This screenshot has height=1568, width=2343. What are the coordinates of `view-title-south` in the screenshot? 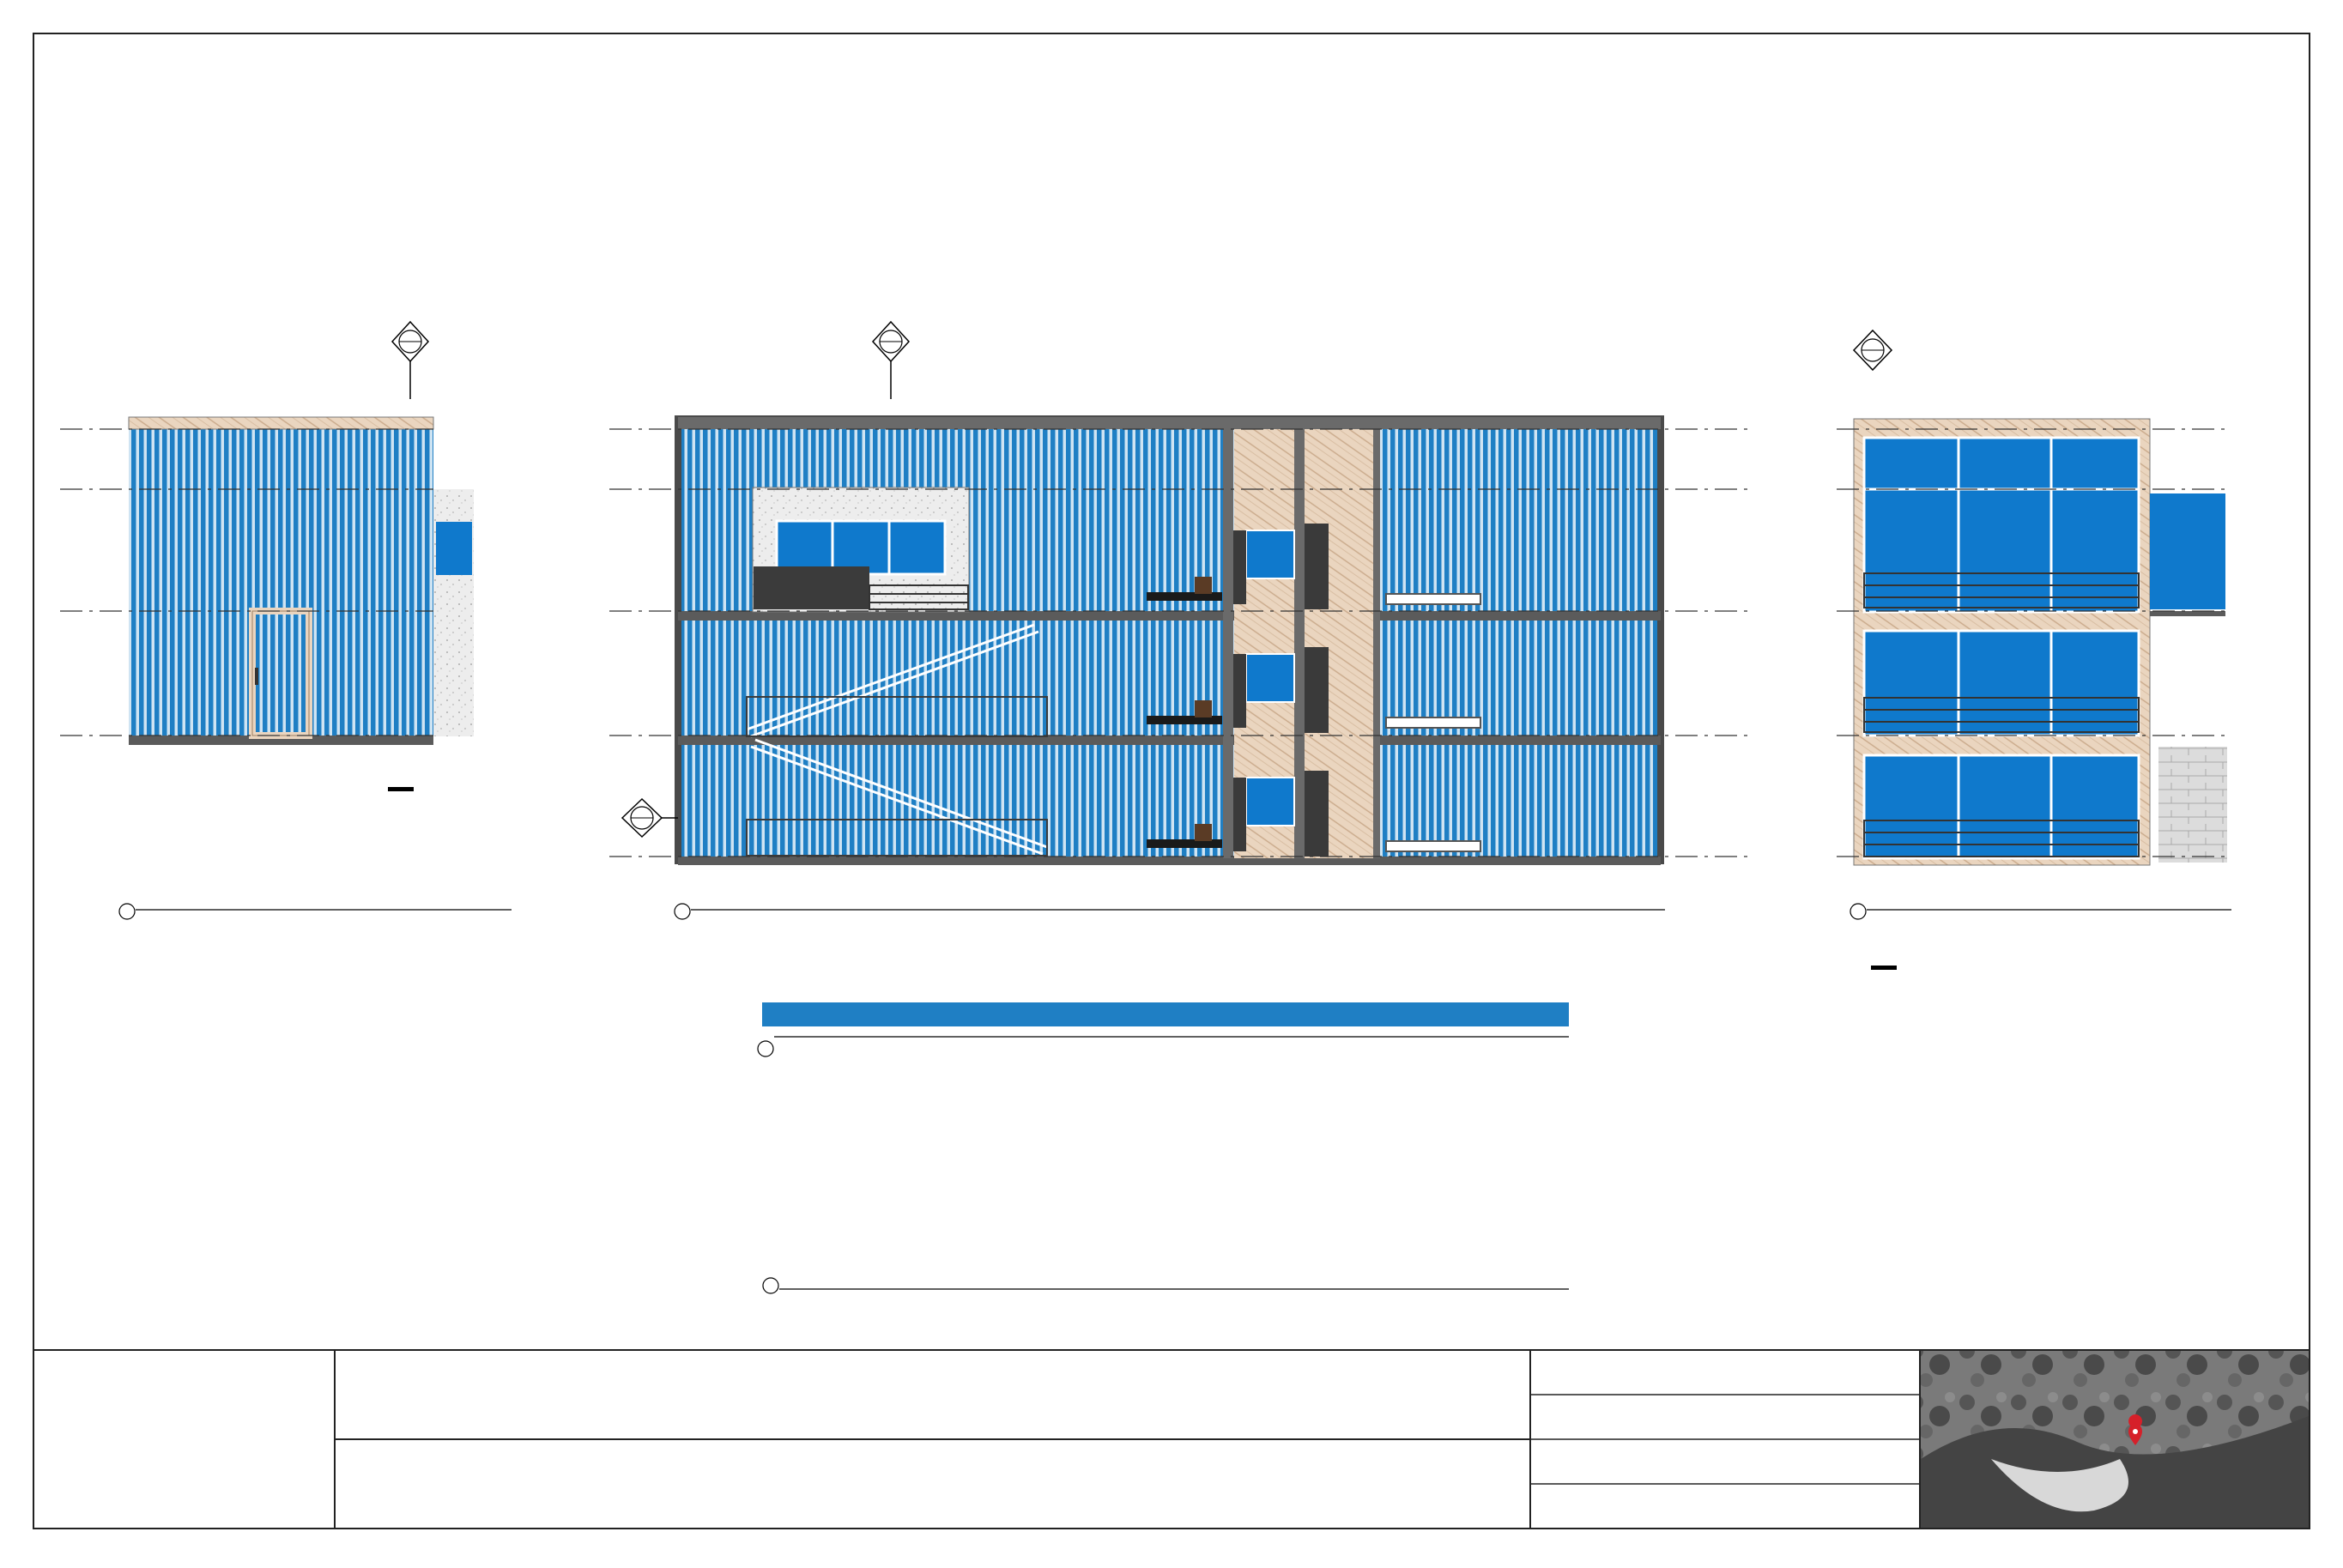 It's located at (2040, 911).